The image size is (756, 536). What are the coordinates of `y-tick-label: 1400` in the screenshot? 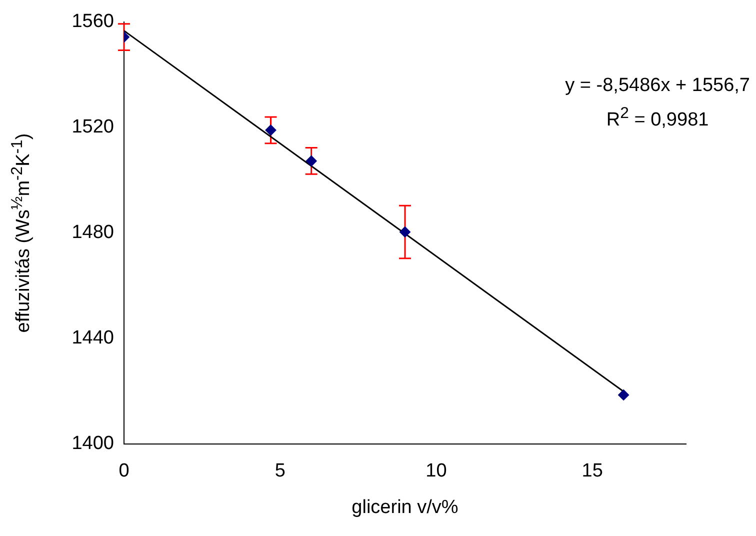 It's located at (93, 443).